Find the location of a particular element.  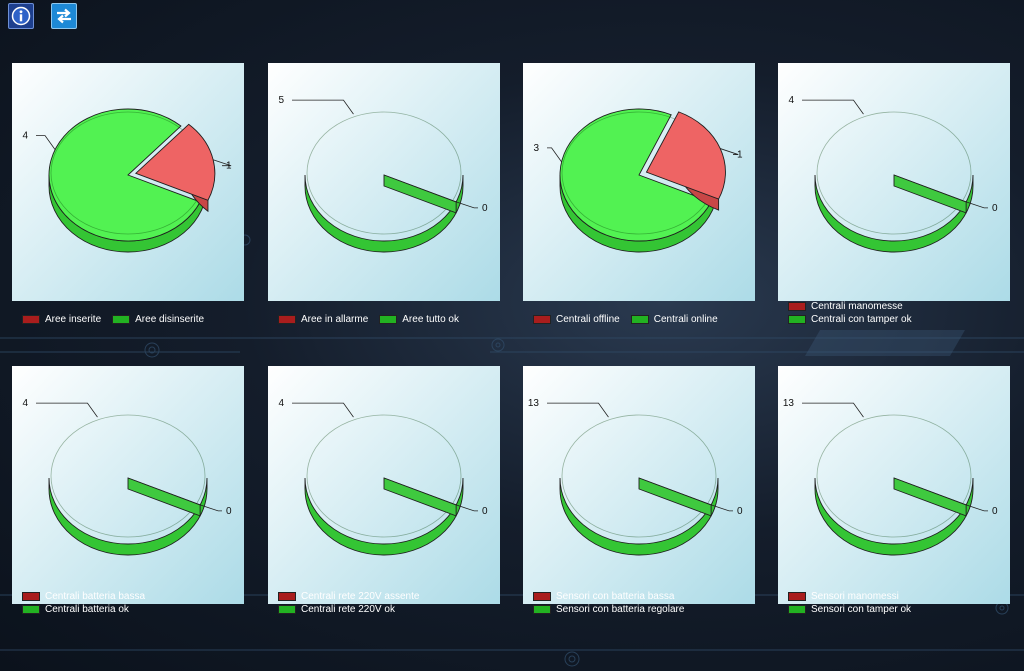

legend-item: Sensori con batteria regolare is located at coordinates (608, 609).